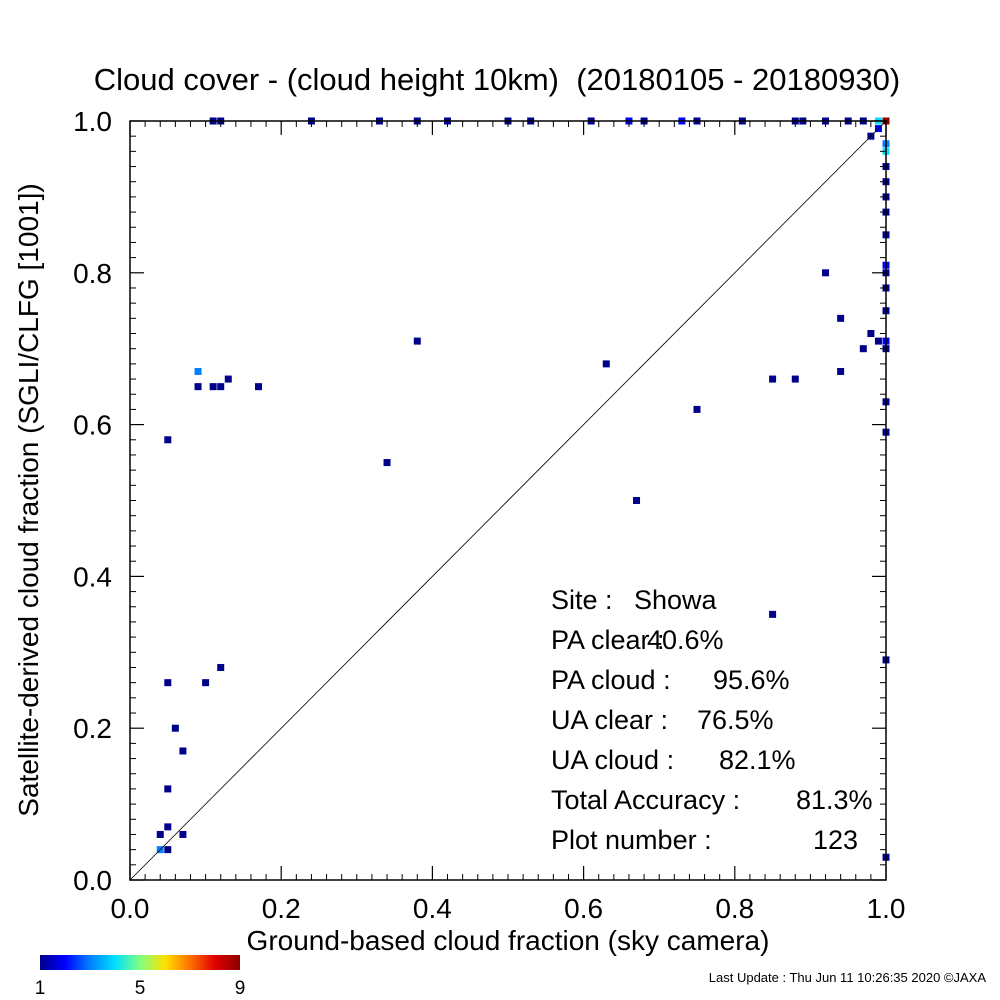 Image resolution: width=1000 pixels, height=1000 pixels. What do you see at coordinates (92, 425) in the screenshot?
I see `y-tick-label: 0.6` at bounding box center [92, 425].